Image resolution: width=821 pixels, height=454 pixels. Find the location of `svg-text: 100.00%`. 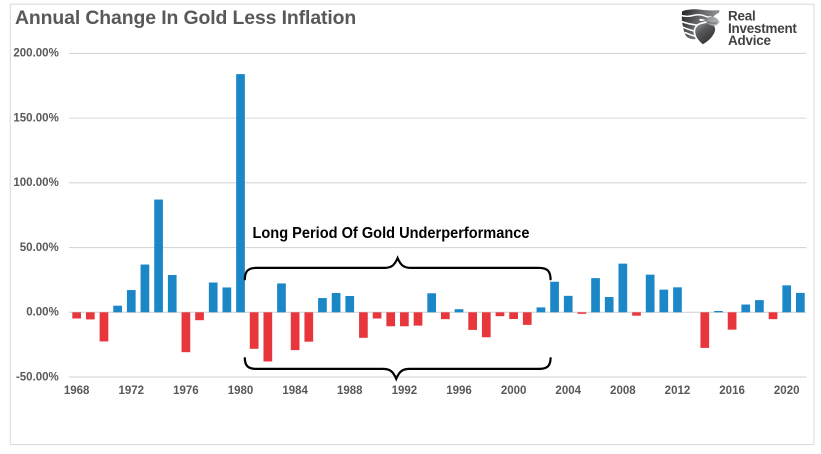

svg-text: 100.00% is located at coordinates (35, 183).